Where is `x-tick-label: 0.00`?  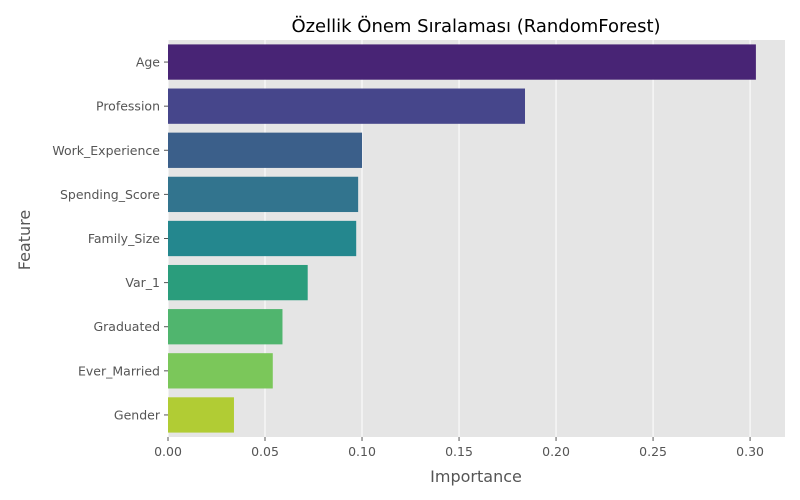
x-tick-label: 0.00 is located at coordinates (168, 451).